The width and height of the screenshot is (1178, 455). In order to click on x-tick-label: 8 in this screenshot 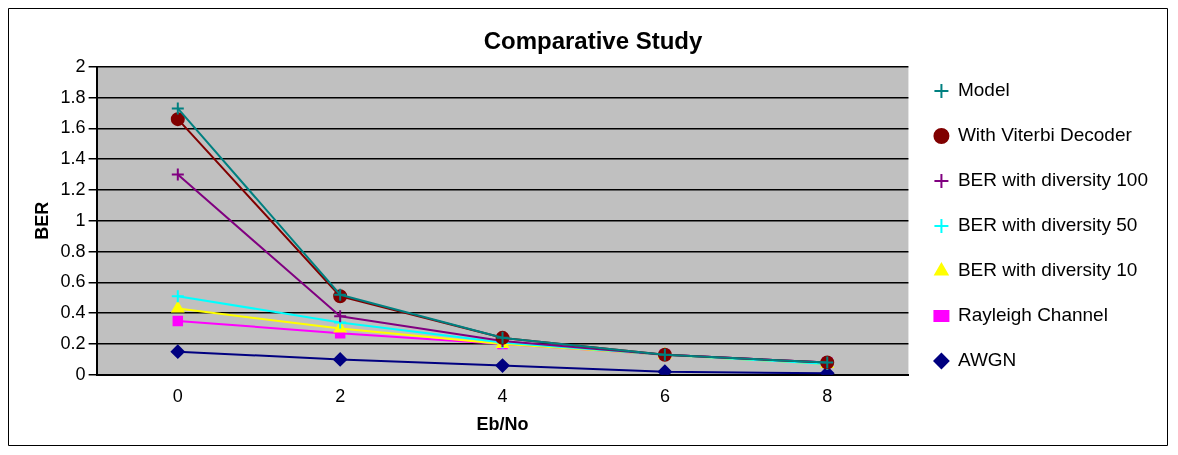, I will do `click(827, 395)`.